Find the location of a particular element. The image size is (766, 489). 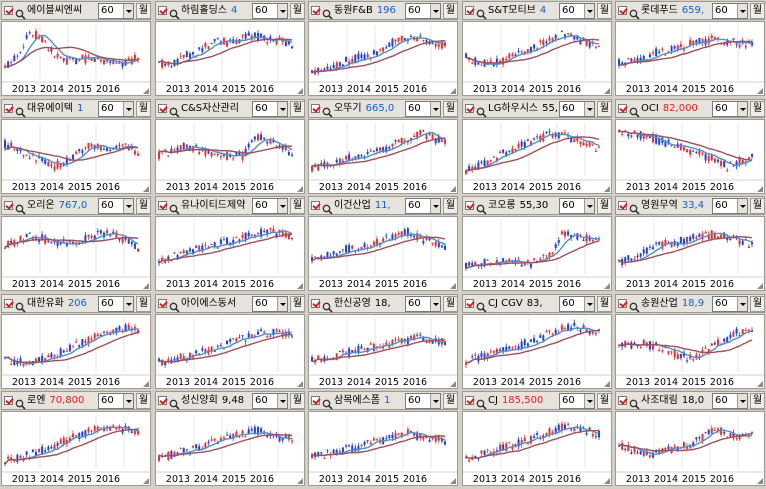

stock-name-label: 로엔 70,800 is located at coordinates (62, 401).